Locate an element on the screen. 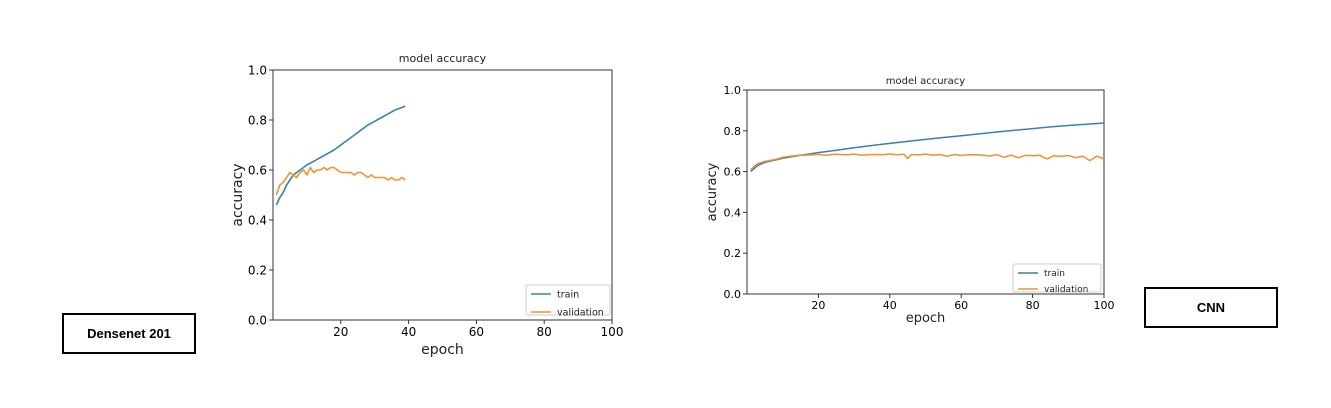 The height and width of the screenshot is (408, 1331). densenet-201-label: Densenet 201 is located at coordinates (129, 333).